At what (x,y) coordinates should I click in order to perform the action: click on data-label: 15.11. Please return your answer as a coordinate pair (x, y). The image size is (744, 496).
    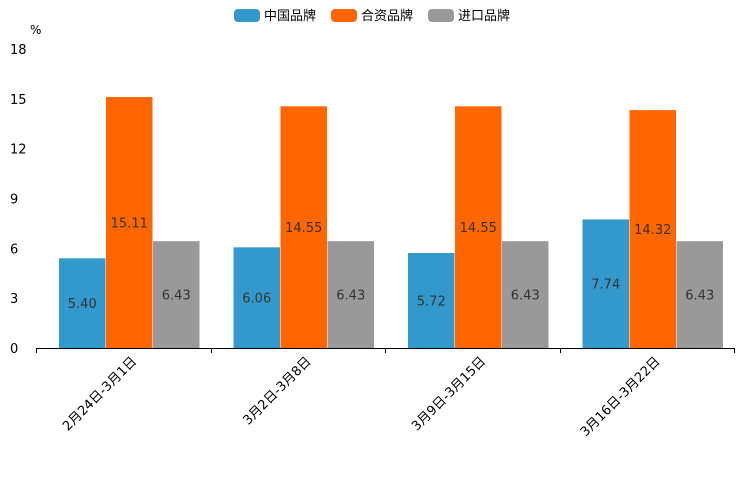
    Looking at the image, I should click on (129, 224).